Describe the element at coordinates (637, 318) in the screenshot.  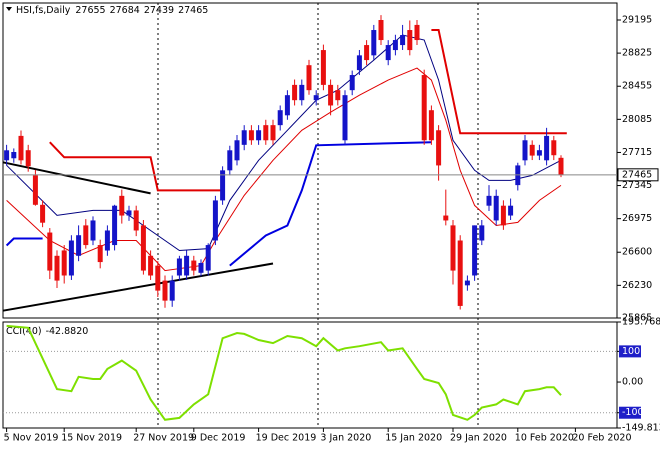
I see `y-tick-label: 25865` at that location.